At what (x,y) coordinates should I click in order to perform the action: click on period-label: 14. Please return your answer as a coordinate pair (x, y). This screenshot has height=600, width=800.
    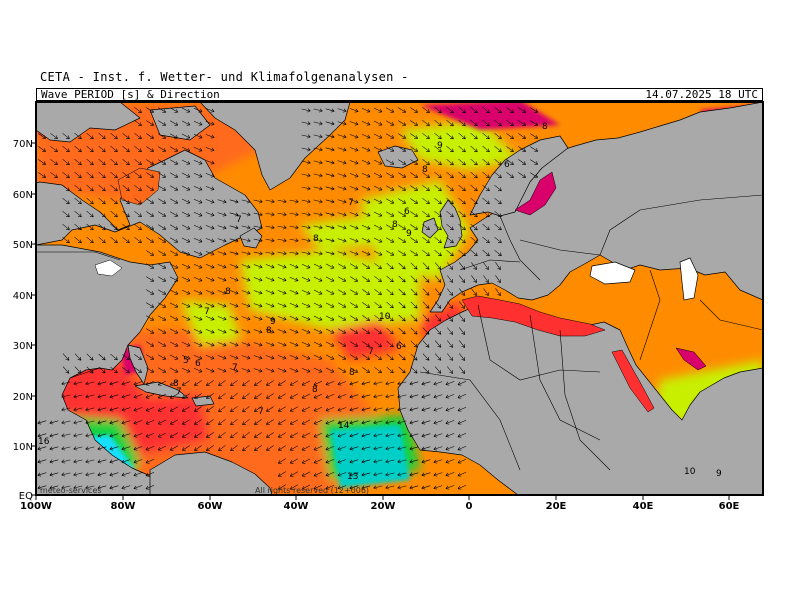
    Looking at the image, I should click on (344, 426).